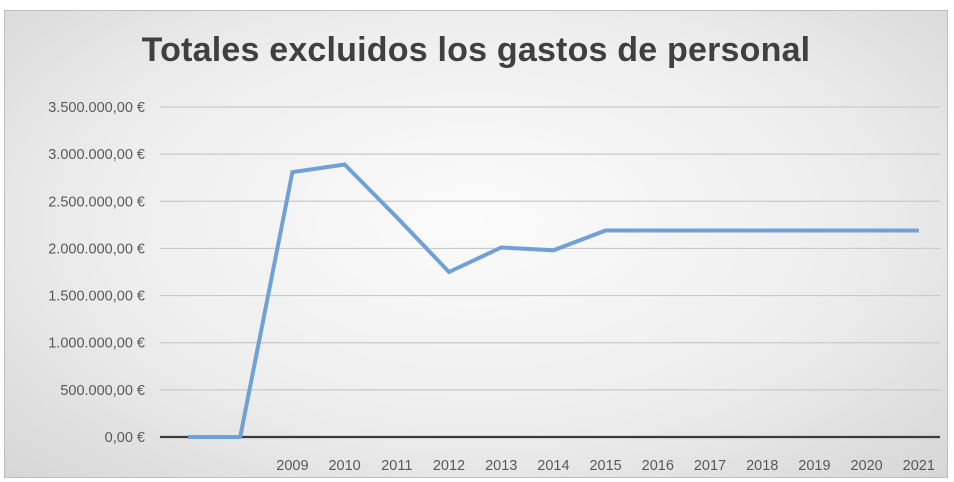 This screenshot has width=954, height=482. Describe the element at coordinates (344, 466) in the screenshot. I see `x-tick-label: 2010` at that location.